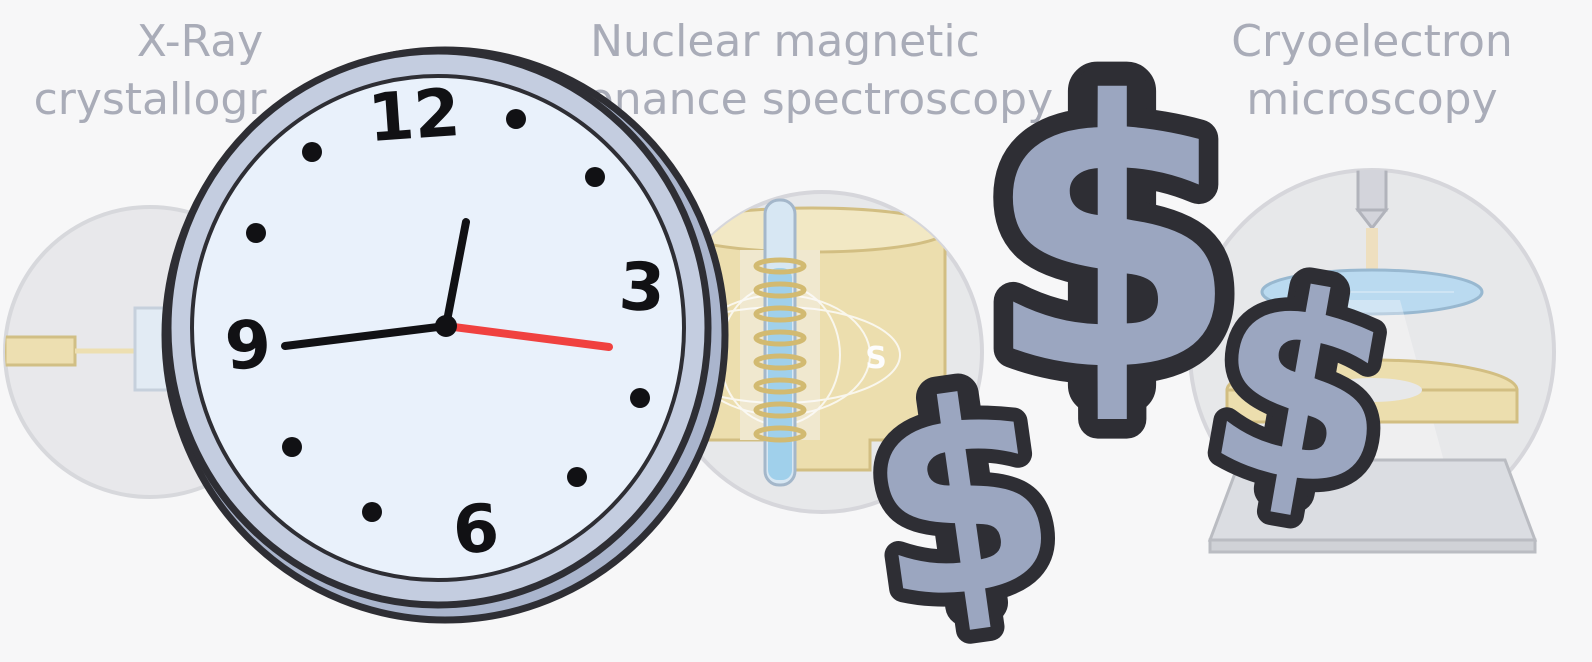  I want to click on numeral-9: 9, so click(247, 345).